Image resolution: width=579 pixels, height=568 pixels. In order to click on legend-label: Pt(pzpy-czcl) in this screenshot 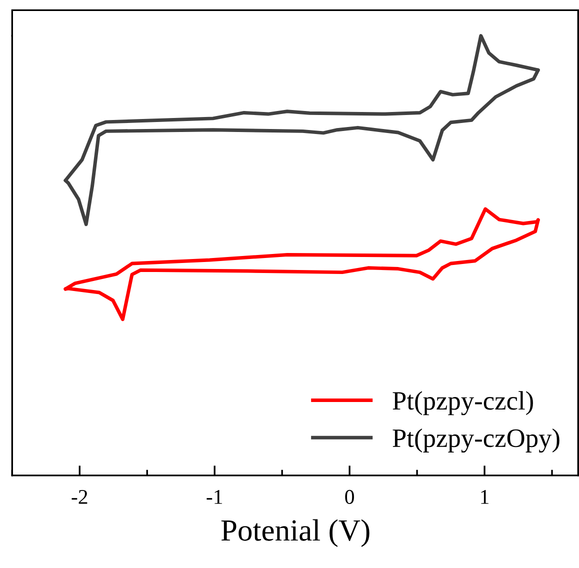, I will do `click(462, 403)`.